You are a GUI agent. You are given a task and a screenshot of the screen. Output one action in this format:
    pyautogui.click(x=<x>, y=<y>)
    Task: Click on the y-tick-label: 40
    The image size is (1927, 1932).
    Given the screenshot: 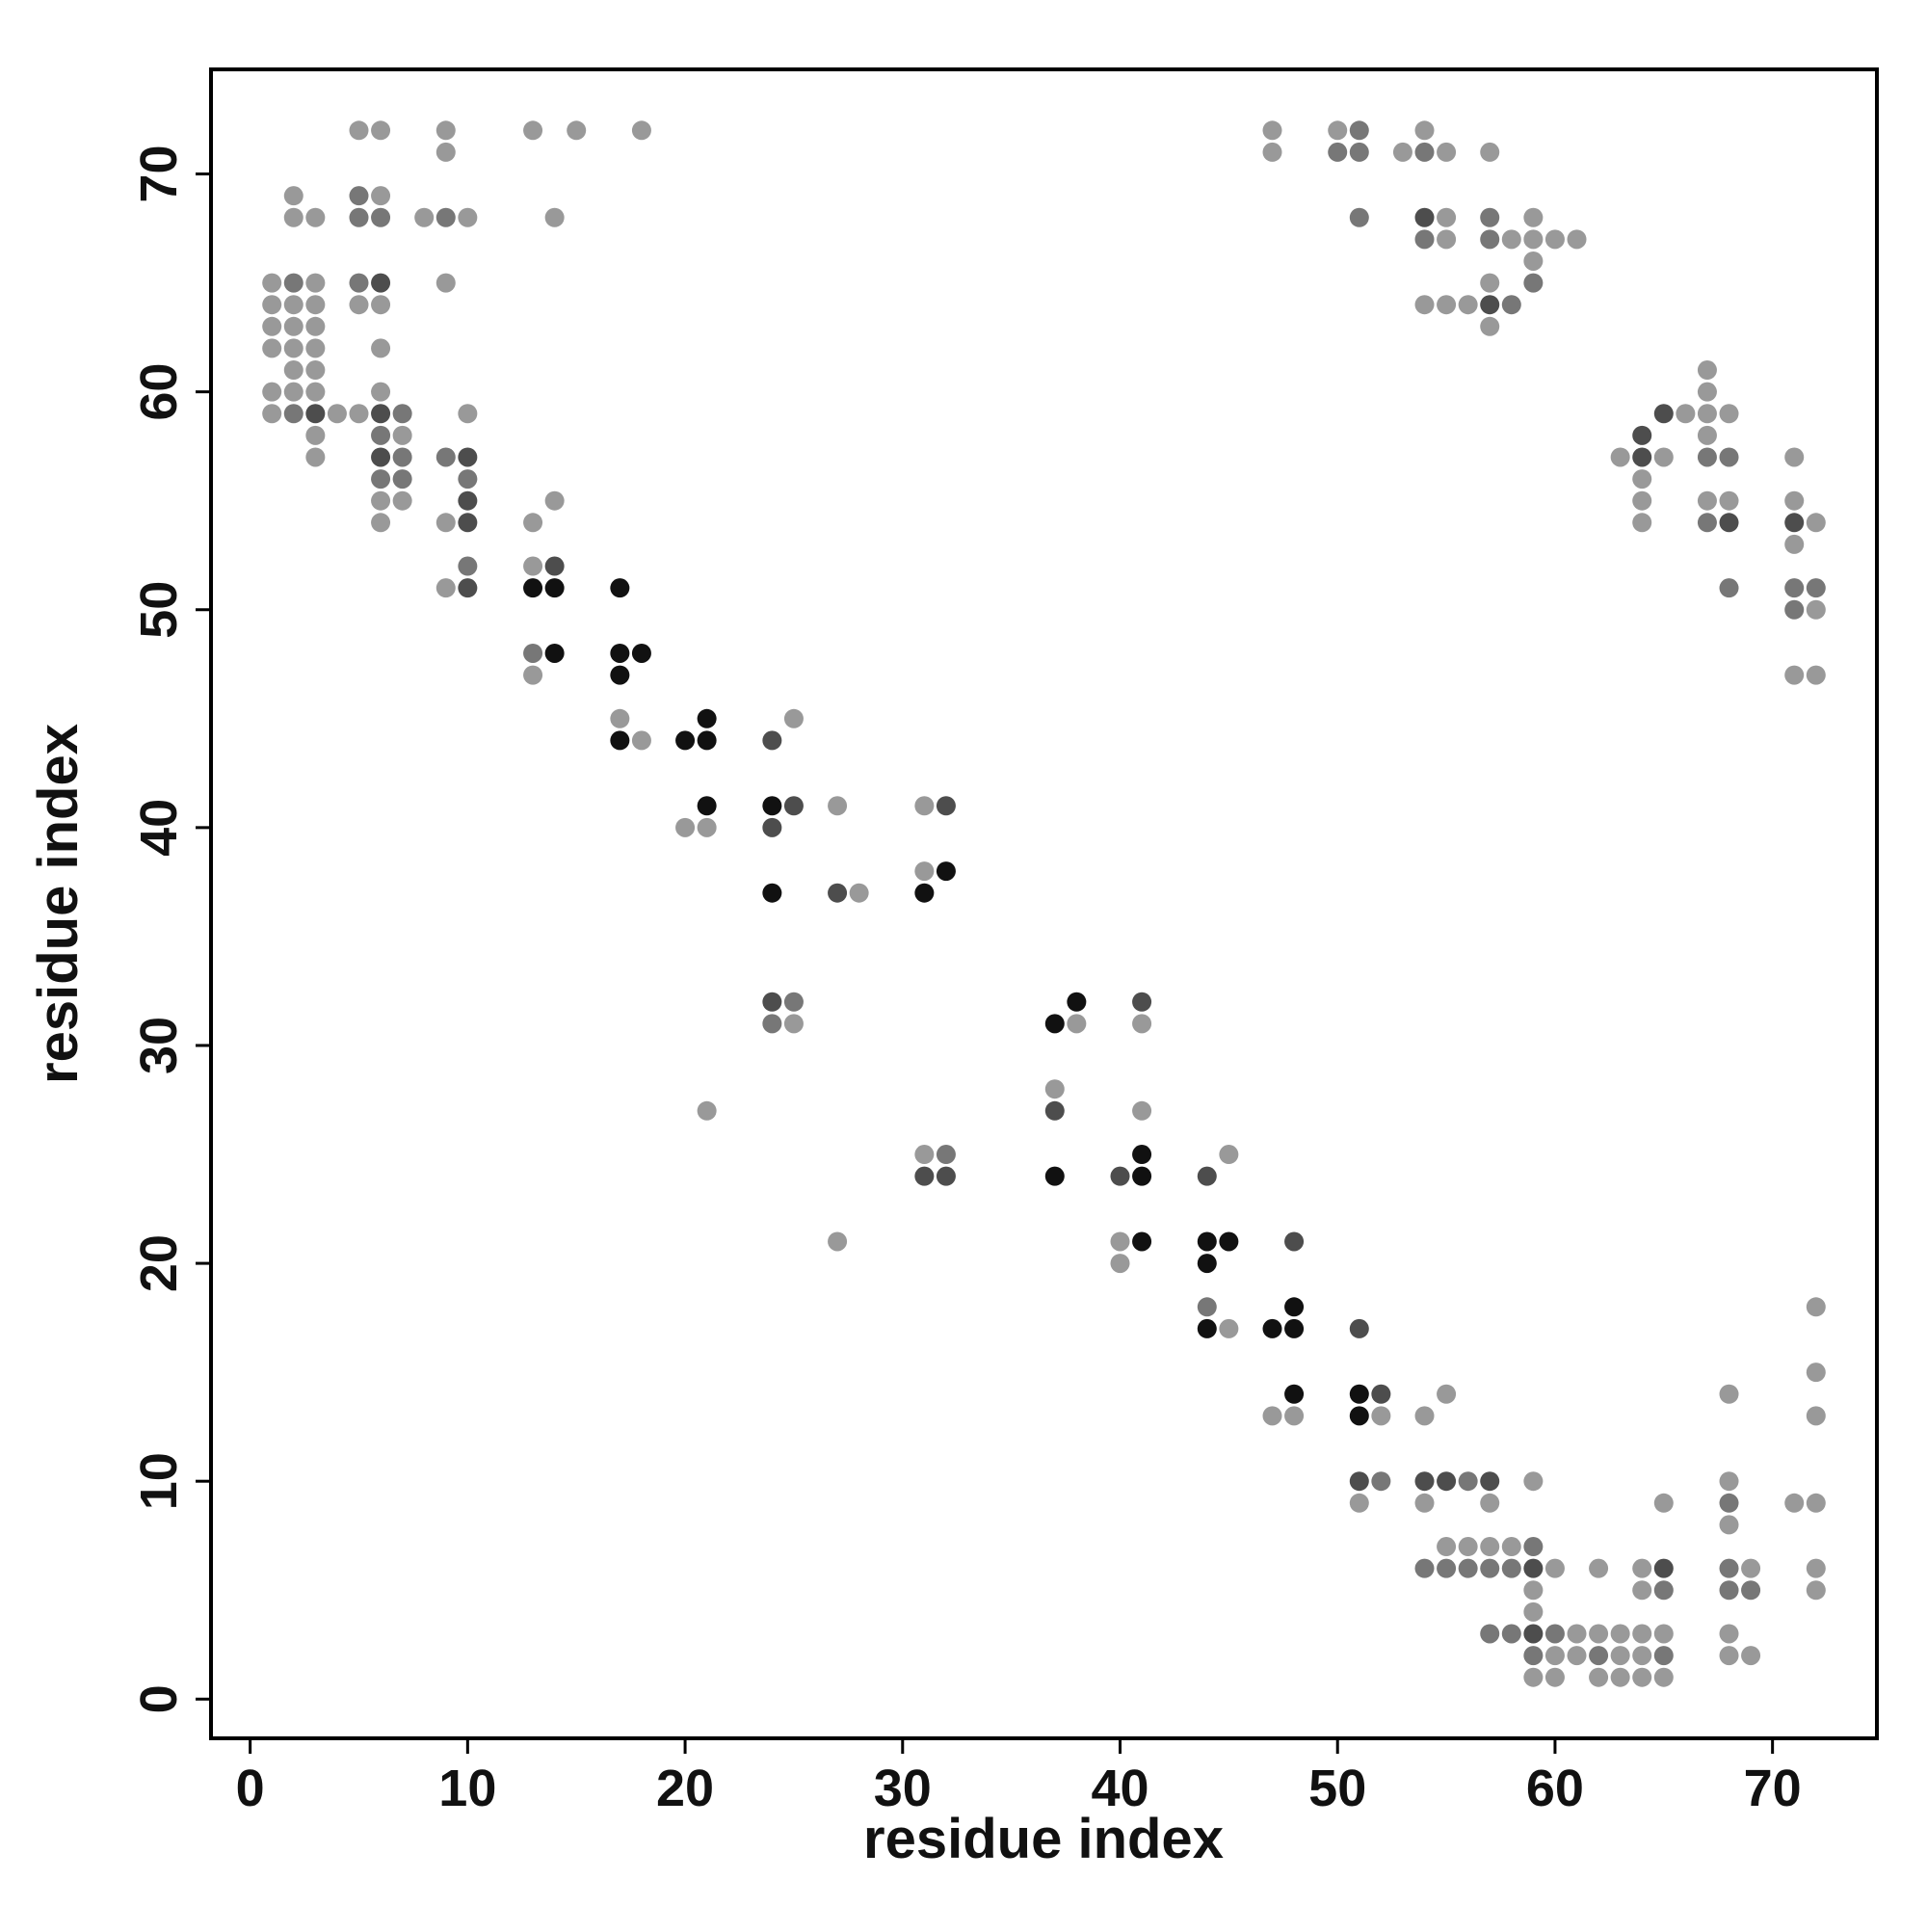 What is the action you would take?
    pyautogui.click(x=159, y=828)
    